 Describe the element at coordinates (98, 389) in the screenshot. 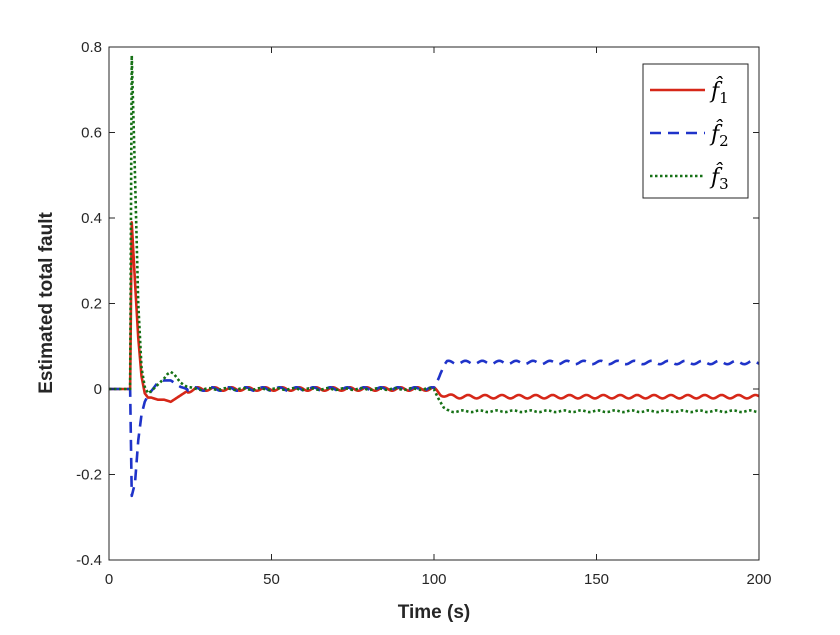

I see `y-tick-label: 0` at that location.